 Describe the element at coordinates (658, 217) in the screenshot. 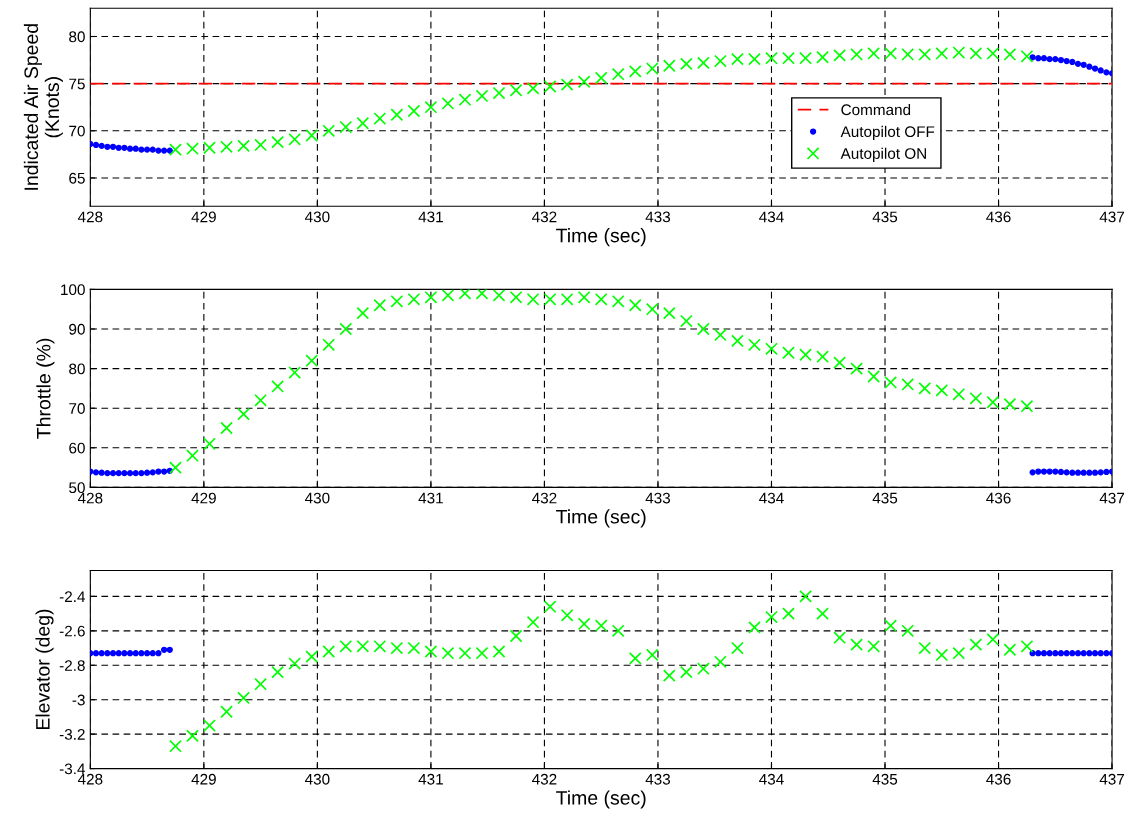

I see `x-tick-label: 433` at that location.